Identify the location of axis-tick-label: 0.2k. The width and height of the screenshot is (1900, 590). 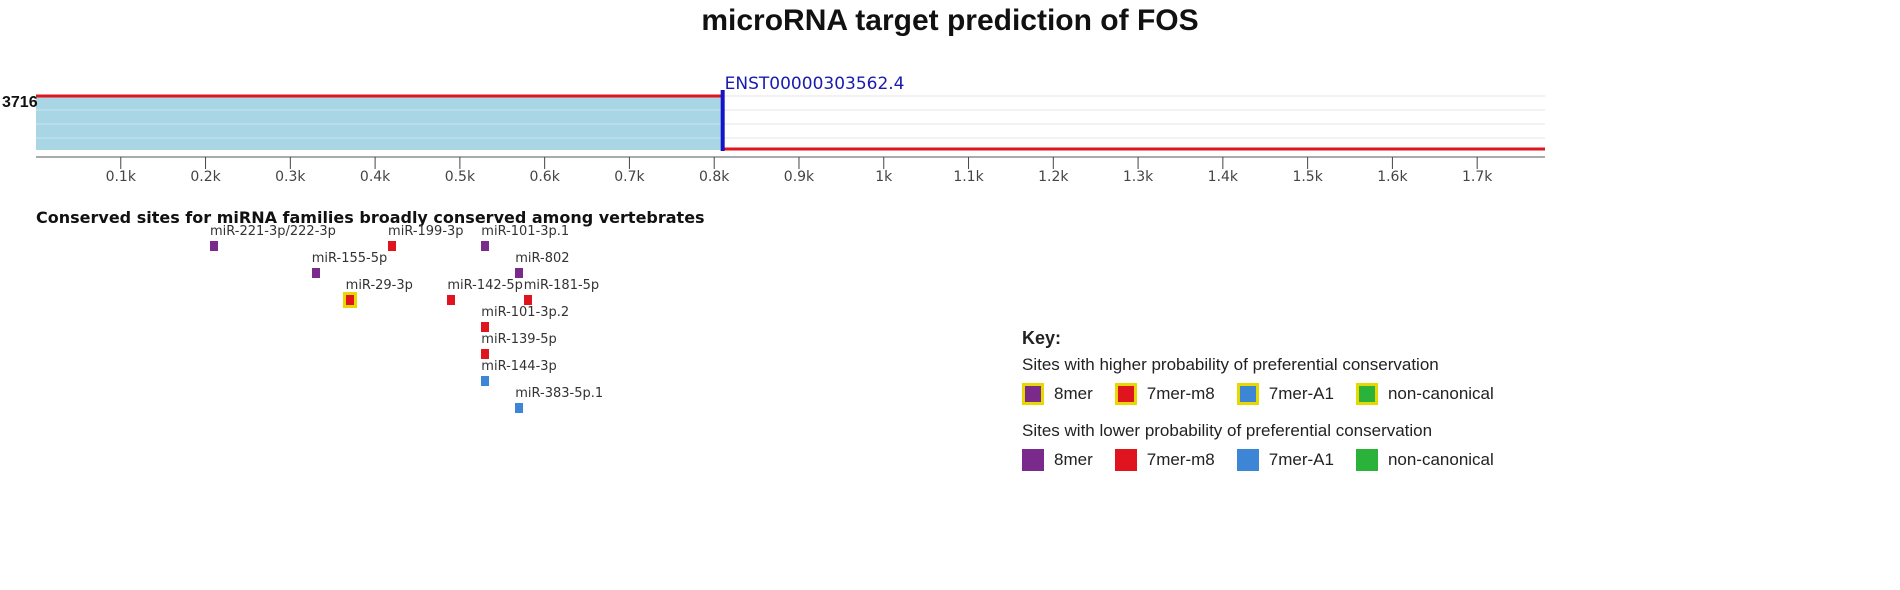
(205, 177).